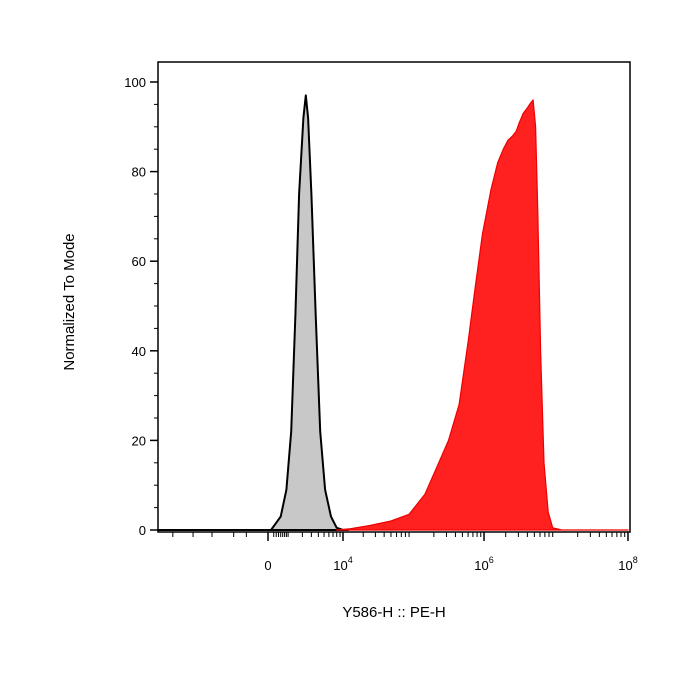 This screenshot has height=680, width=691. I want to click on y-tick-label: 20, so click(139, 440).